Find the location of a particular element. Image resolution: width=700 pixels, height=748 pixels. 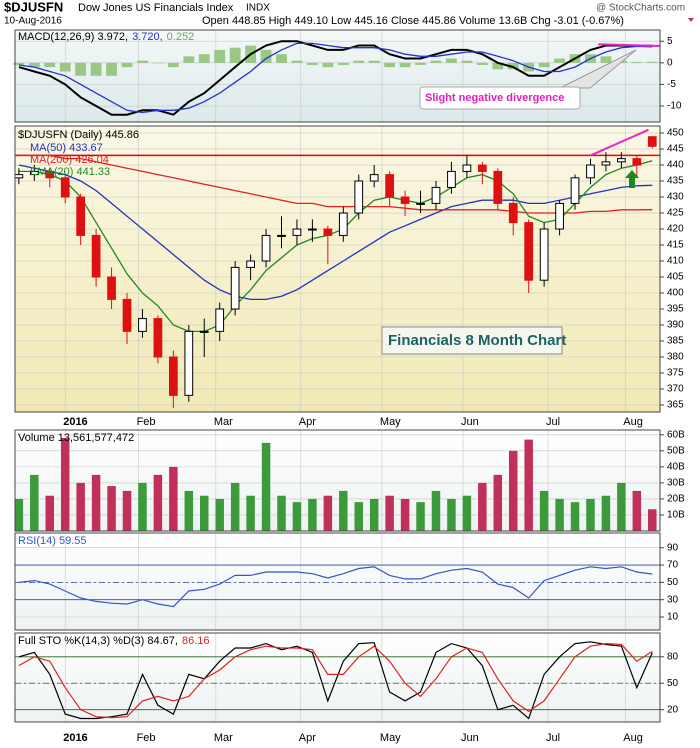

y-tick-label: -5 is located at coordinates (671, 84).